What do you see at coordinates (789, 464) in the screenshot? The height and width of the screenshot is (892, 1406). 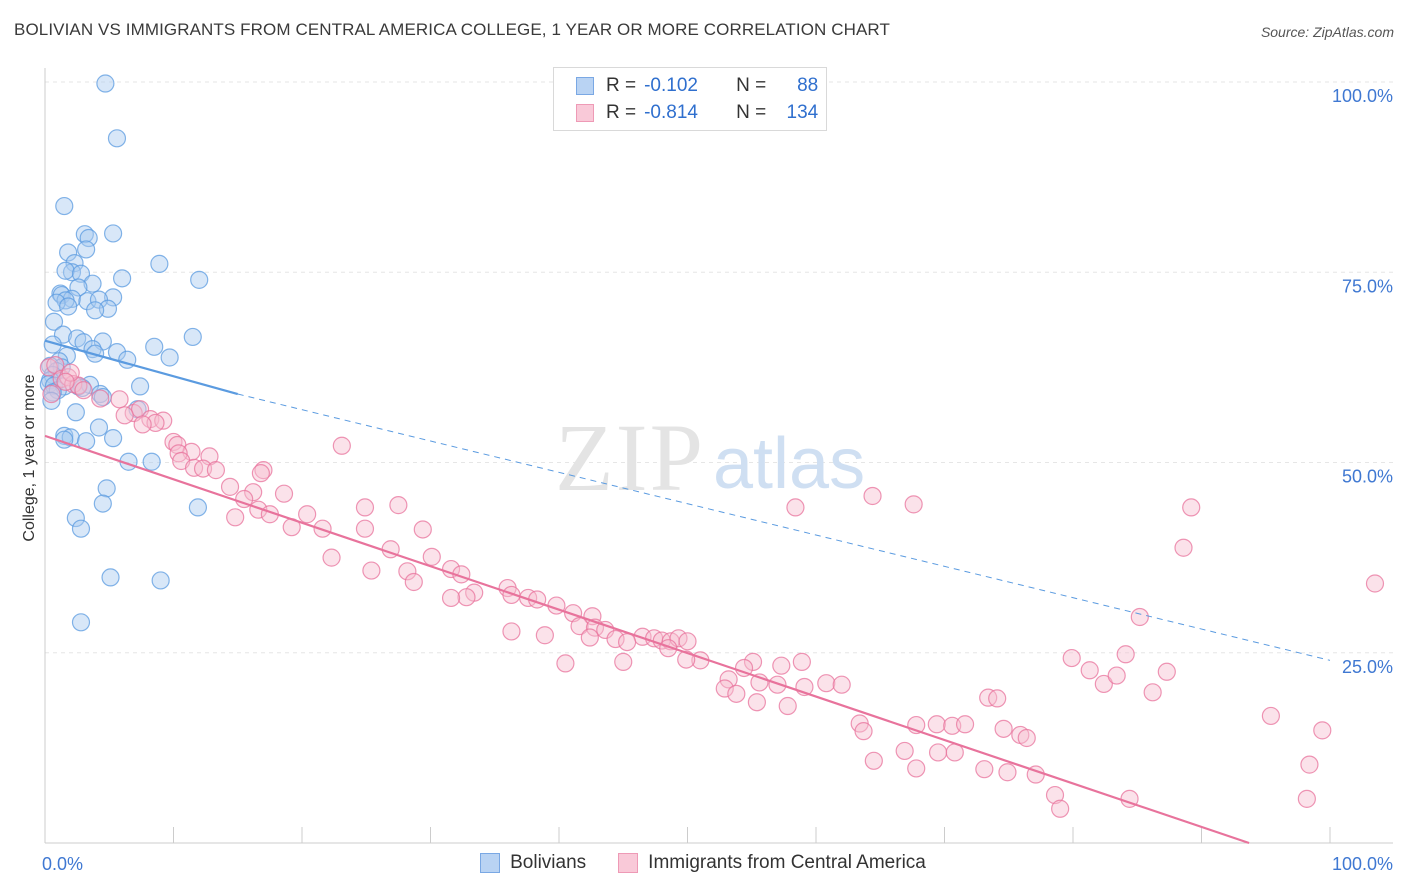 I see `watermark-atlas: atlas` at bounding box center [789, 464].